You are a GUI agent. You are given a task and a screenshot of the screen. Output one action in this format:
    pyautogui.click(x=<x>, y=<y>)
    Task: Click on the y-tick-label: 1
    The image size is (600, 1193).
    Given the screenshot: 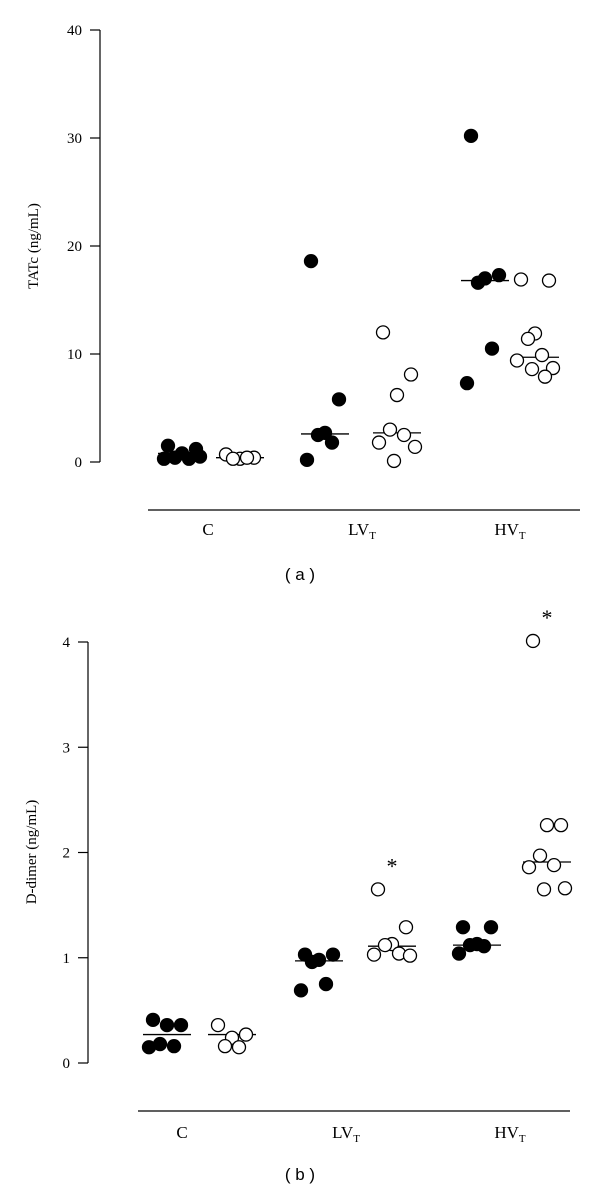 What is the action you would take?
    pyautogui.click(x=67, y=959)
    